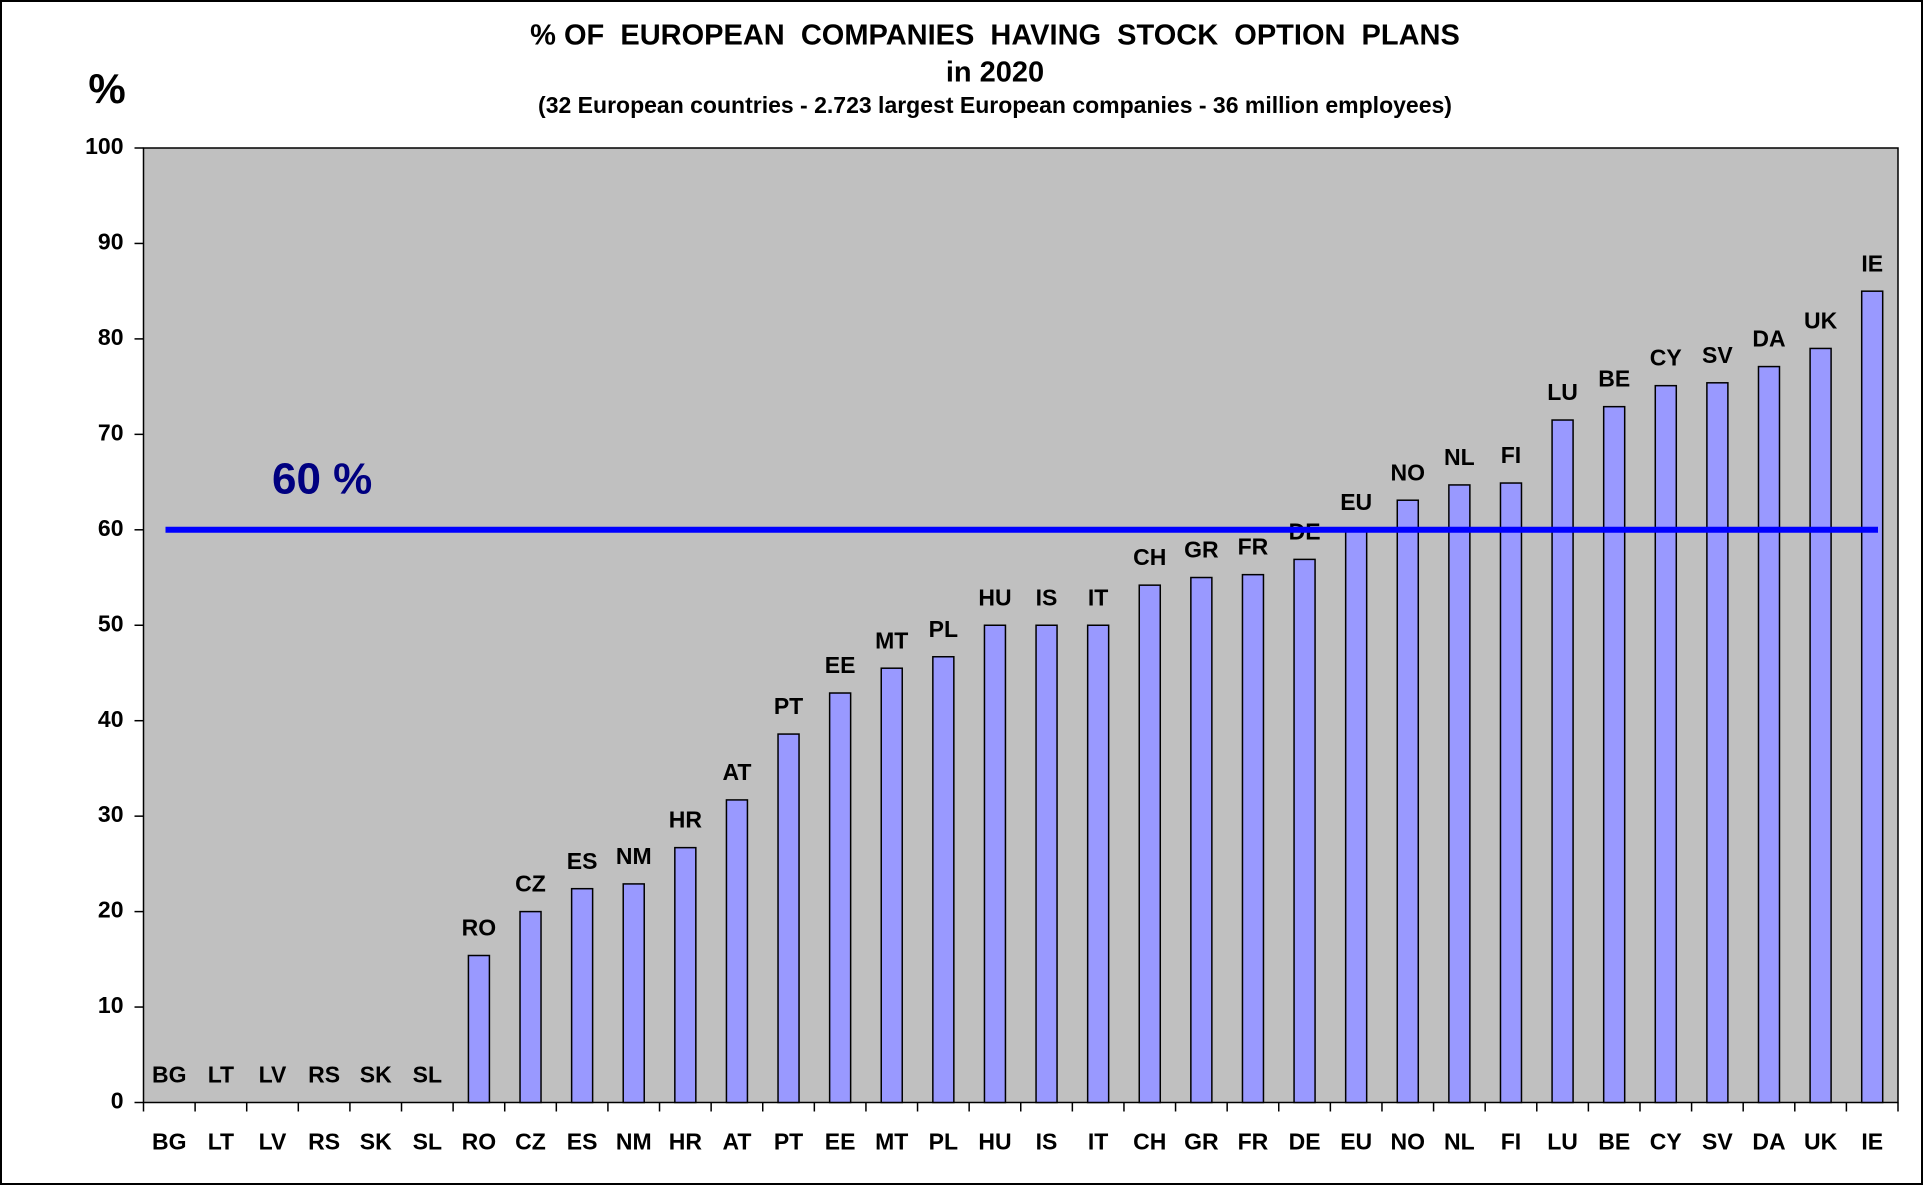 This screenshot has width=1923, height=1185. What do you see at coordinates (634, 856) in the screenshot?
I see `data-label: NM` at bounding box center [634, 856].